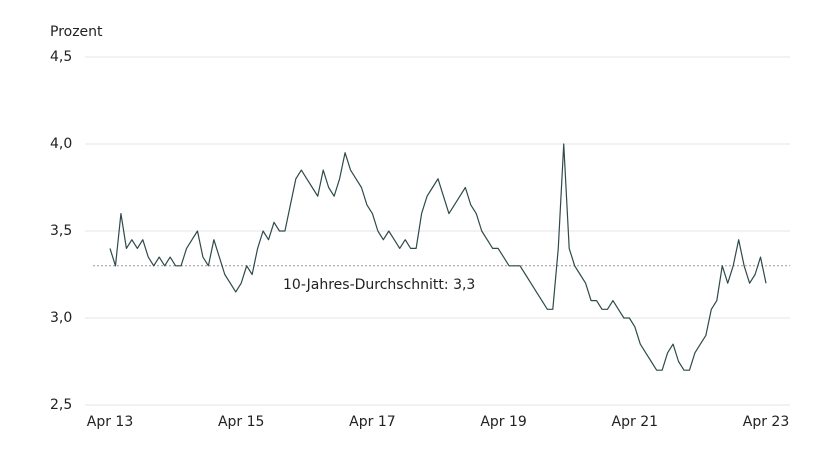 This screenshot has height=456, width=840. I want to click on y-tick-label: 4,0, so click(61, 144).